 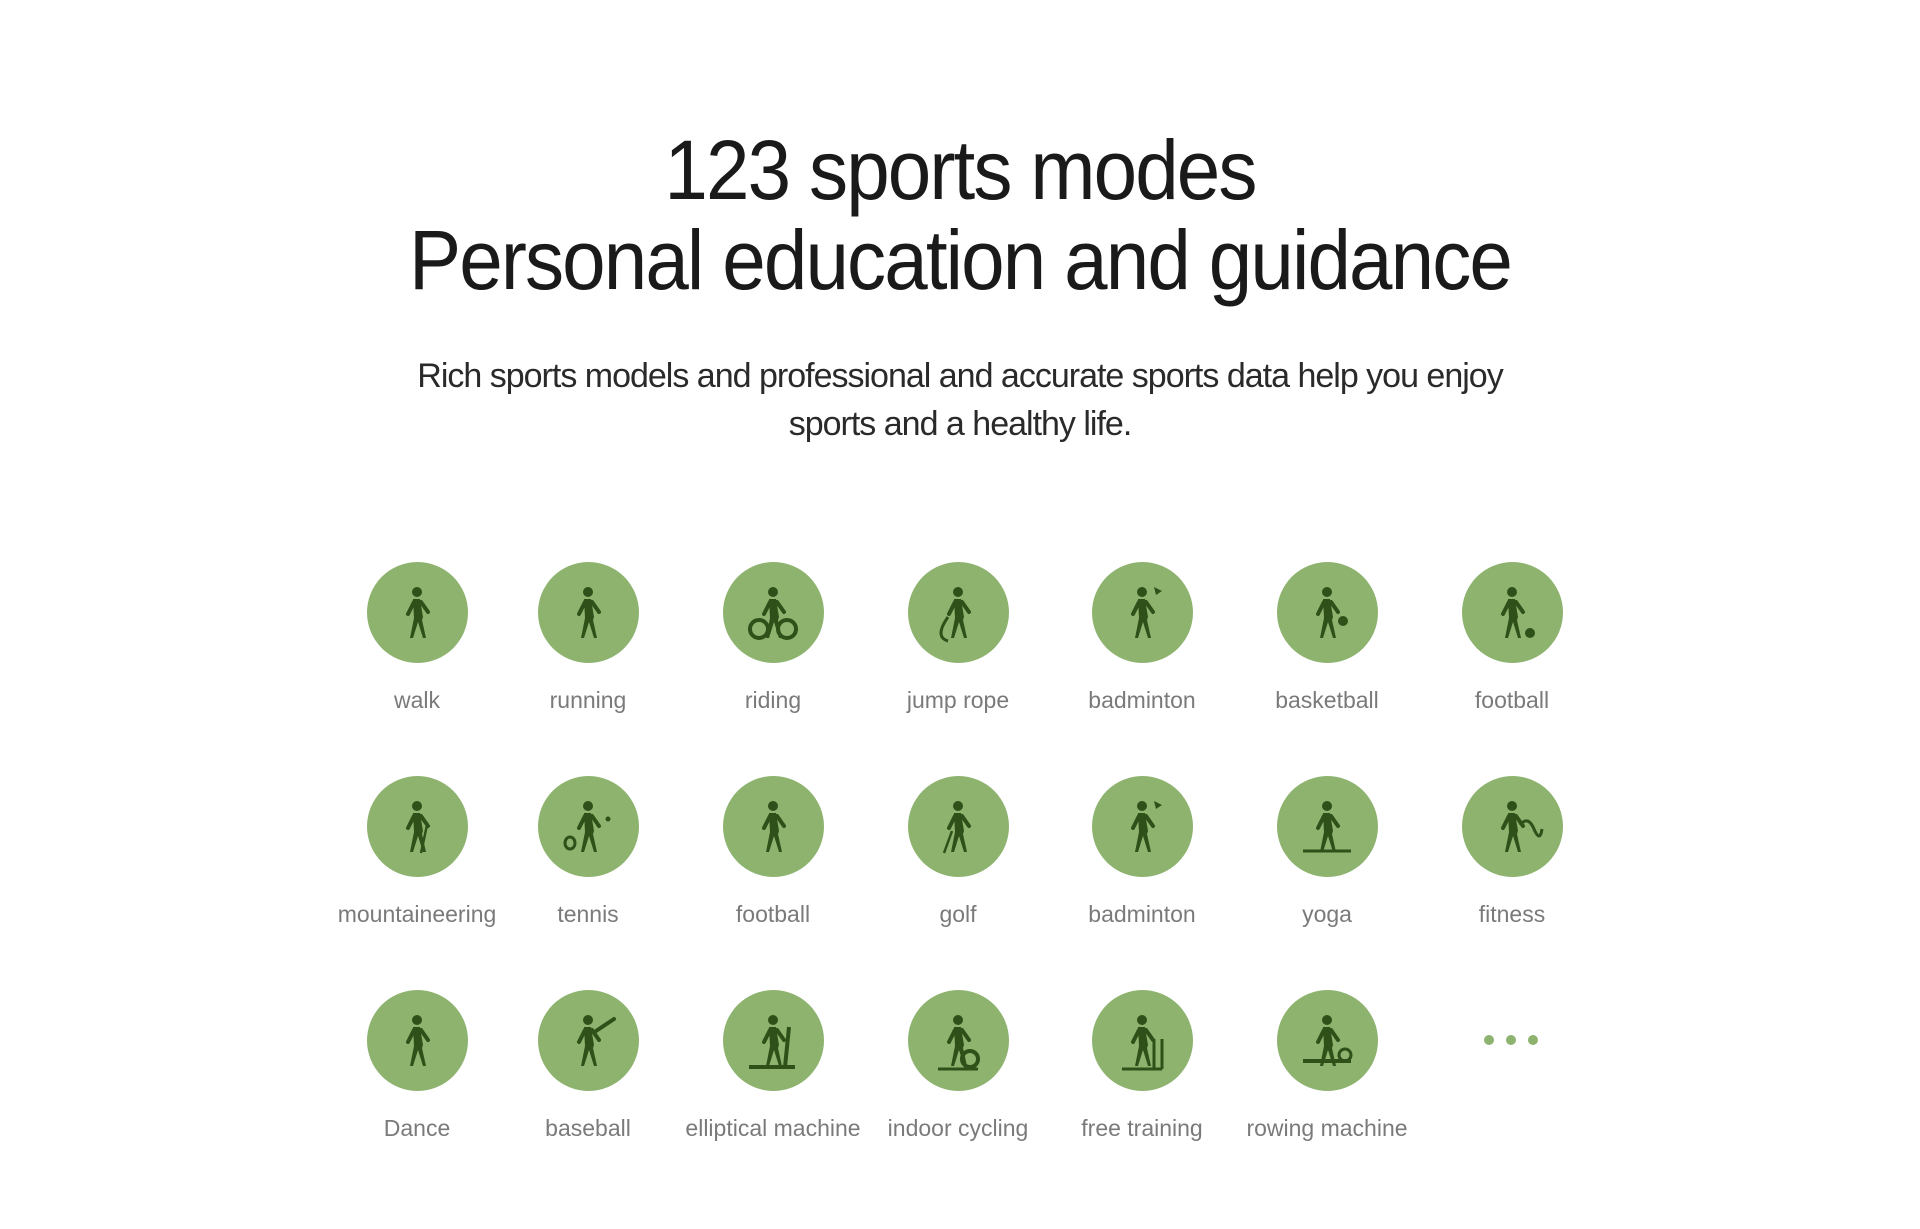 I want to click on sport-label: jump rope, so click(x=958, y=700).